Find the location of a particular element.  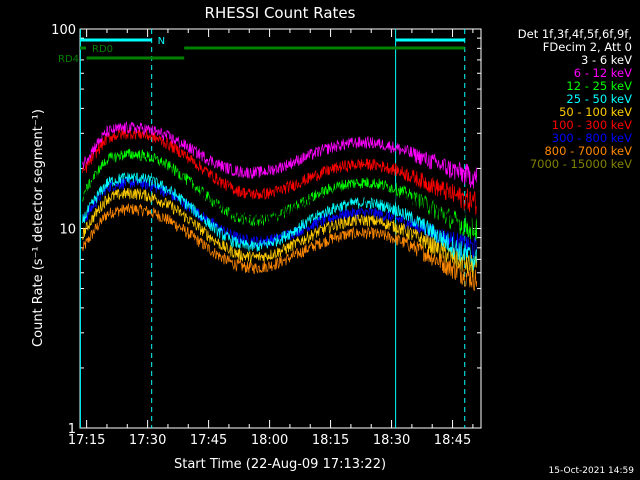

legend-entry: 6 - 12 keV is located at coordinates (575, 73).